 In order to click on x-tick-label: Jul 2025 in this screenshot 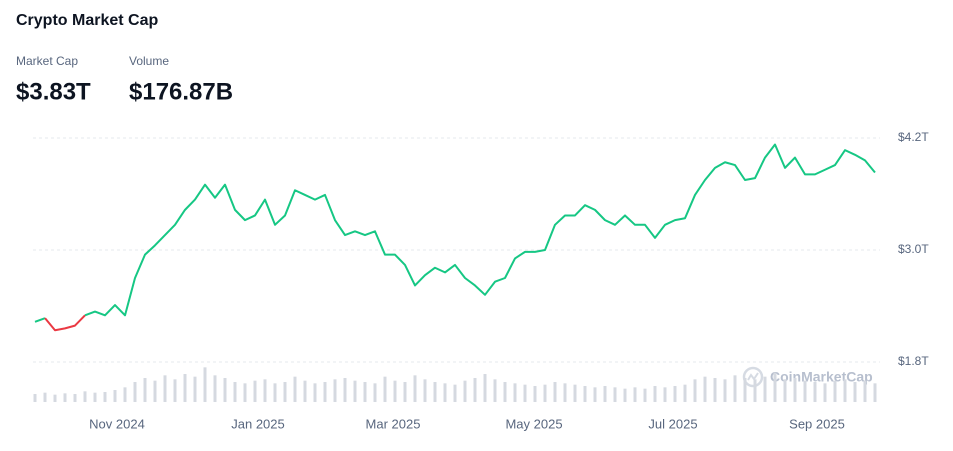, I will do `click(672, 423)`.